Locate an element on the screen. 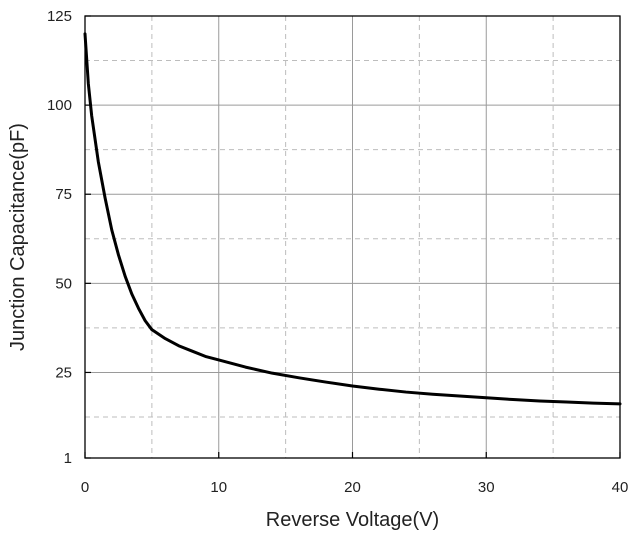 The image size is (629, 533). x-tick-label: 0 is located at coordinates (85, 487).